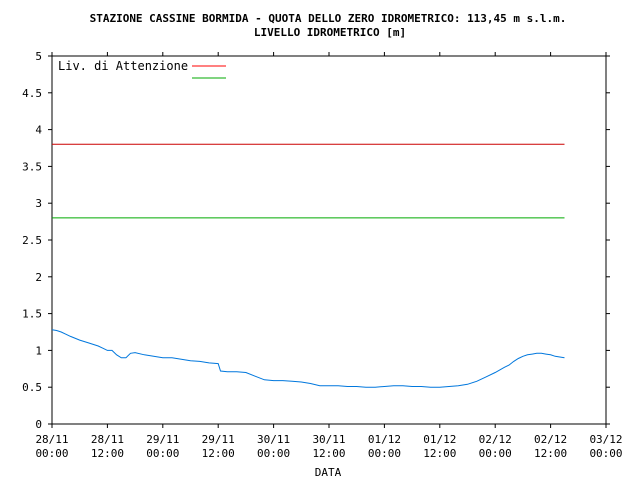 The height and width of the screenshot is (480, 640). Describe the element at coordinates (32, 93) in the screenshot. I see `y-tick-label: 4.5` at that location.